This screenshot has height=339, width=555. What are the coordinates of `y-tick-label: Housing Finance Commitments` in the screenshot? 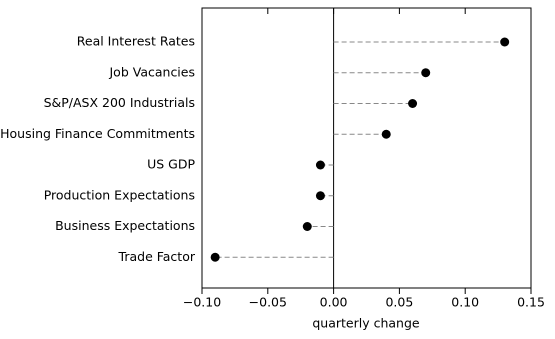 It's located at (97, 133).